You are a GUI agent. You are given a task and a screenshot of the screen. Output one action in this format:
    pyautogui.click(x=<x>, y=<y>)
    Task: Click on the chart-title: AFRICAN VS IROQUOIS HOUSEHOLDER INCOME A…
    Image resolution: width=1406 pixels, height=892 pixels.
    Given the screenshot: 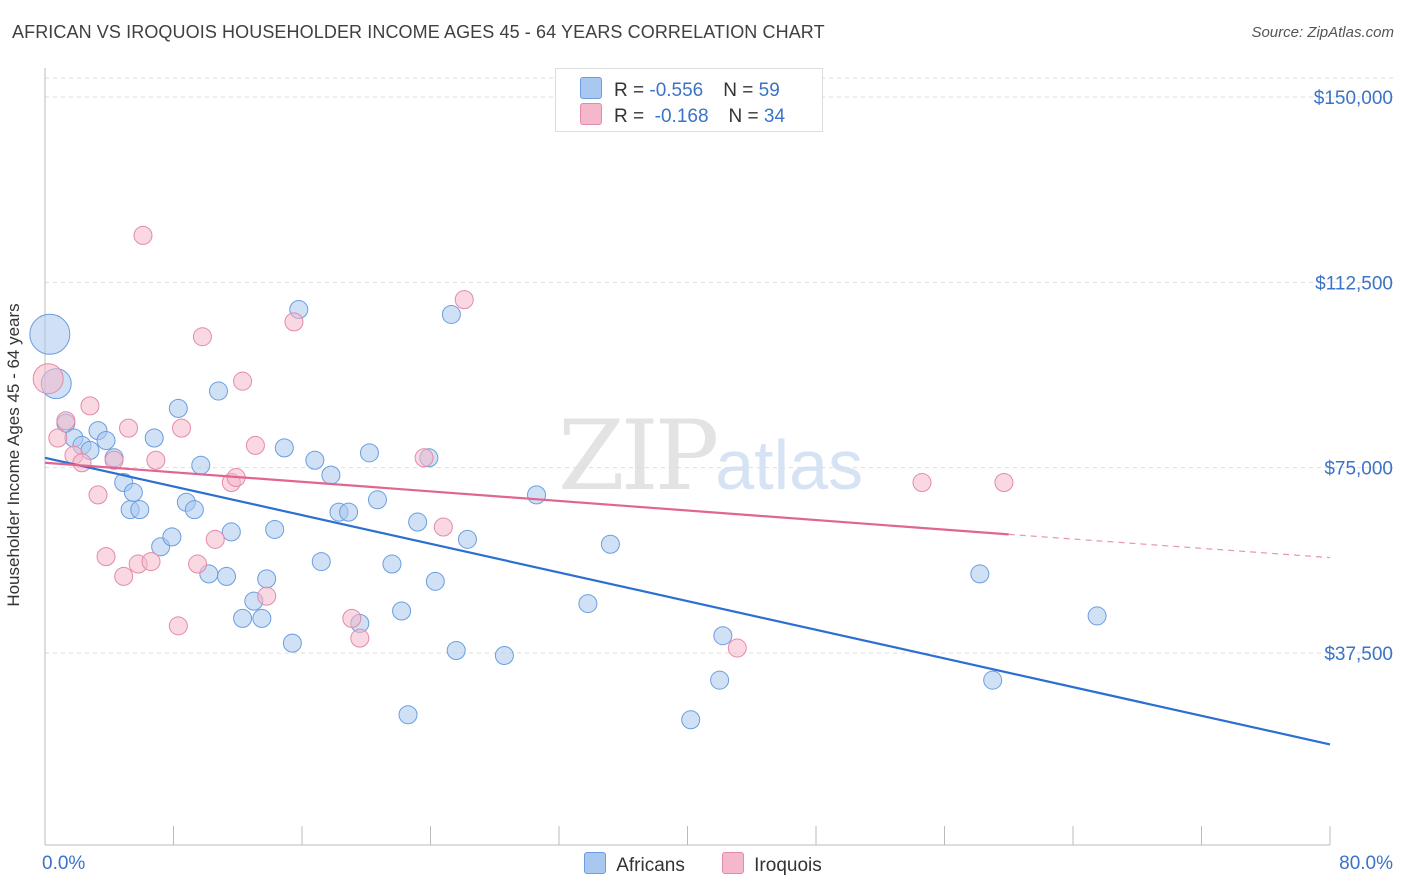 What is the action you would take?
    pyautogui.click(x=418, y=32)
    